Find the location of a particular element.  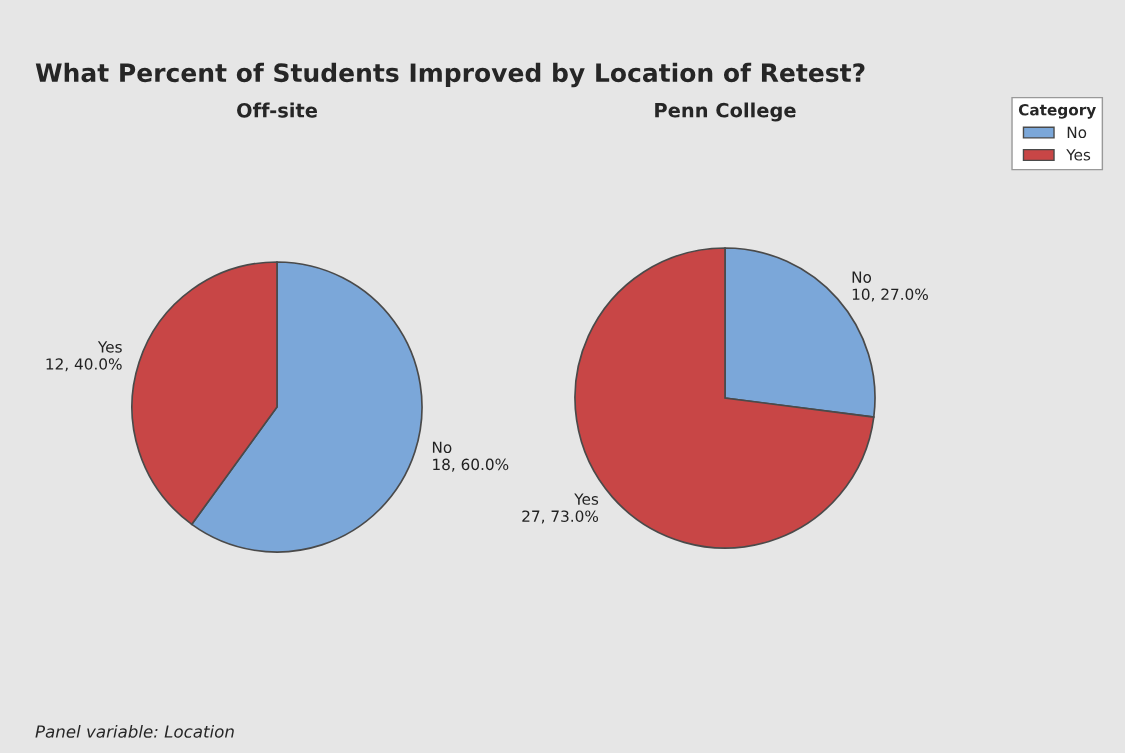

data-label: 10, 27.0% is located at coordinates (890, 295).